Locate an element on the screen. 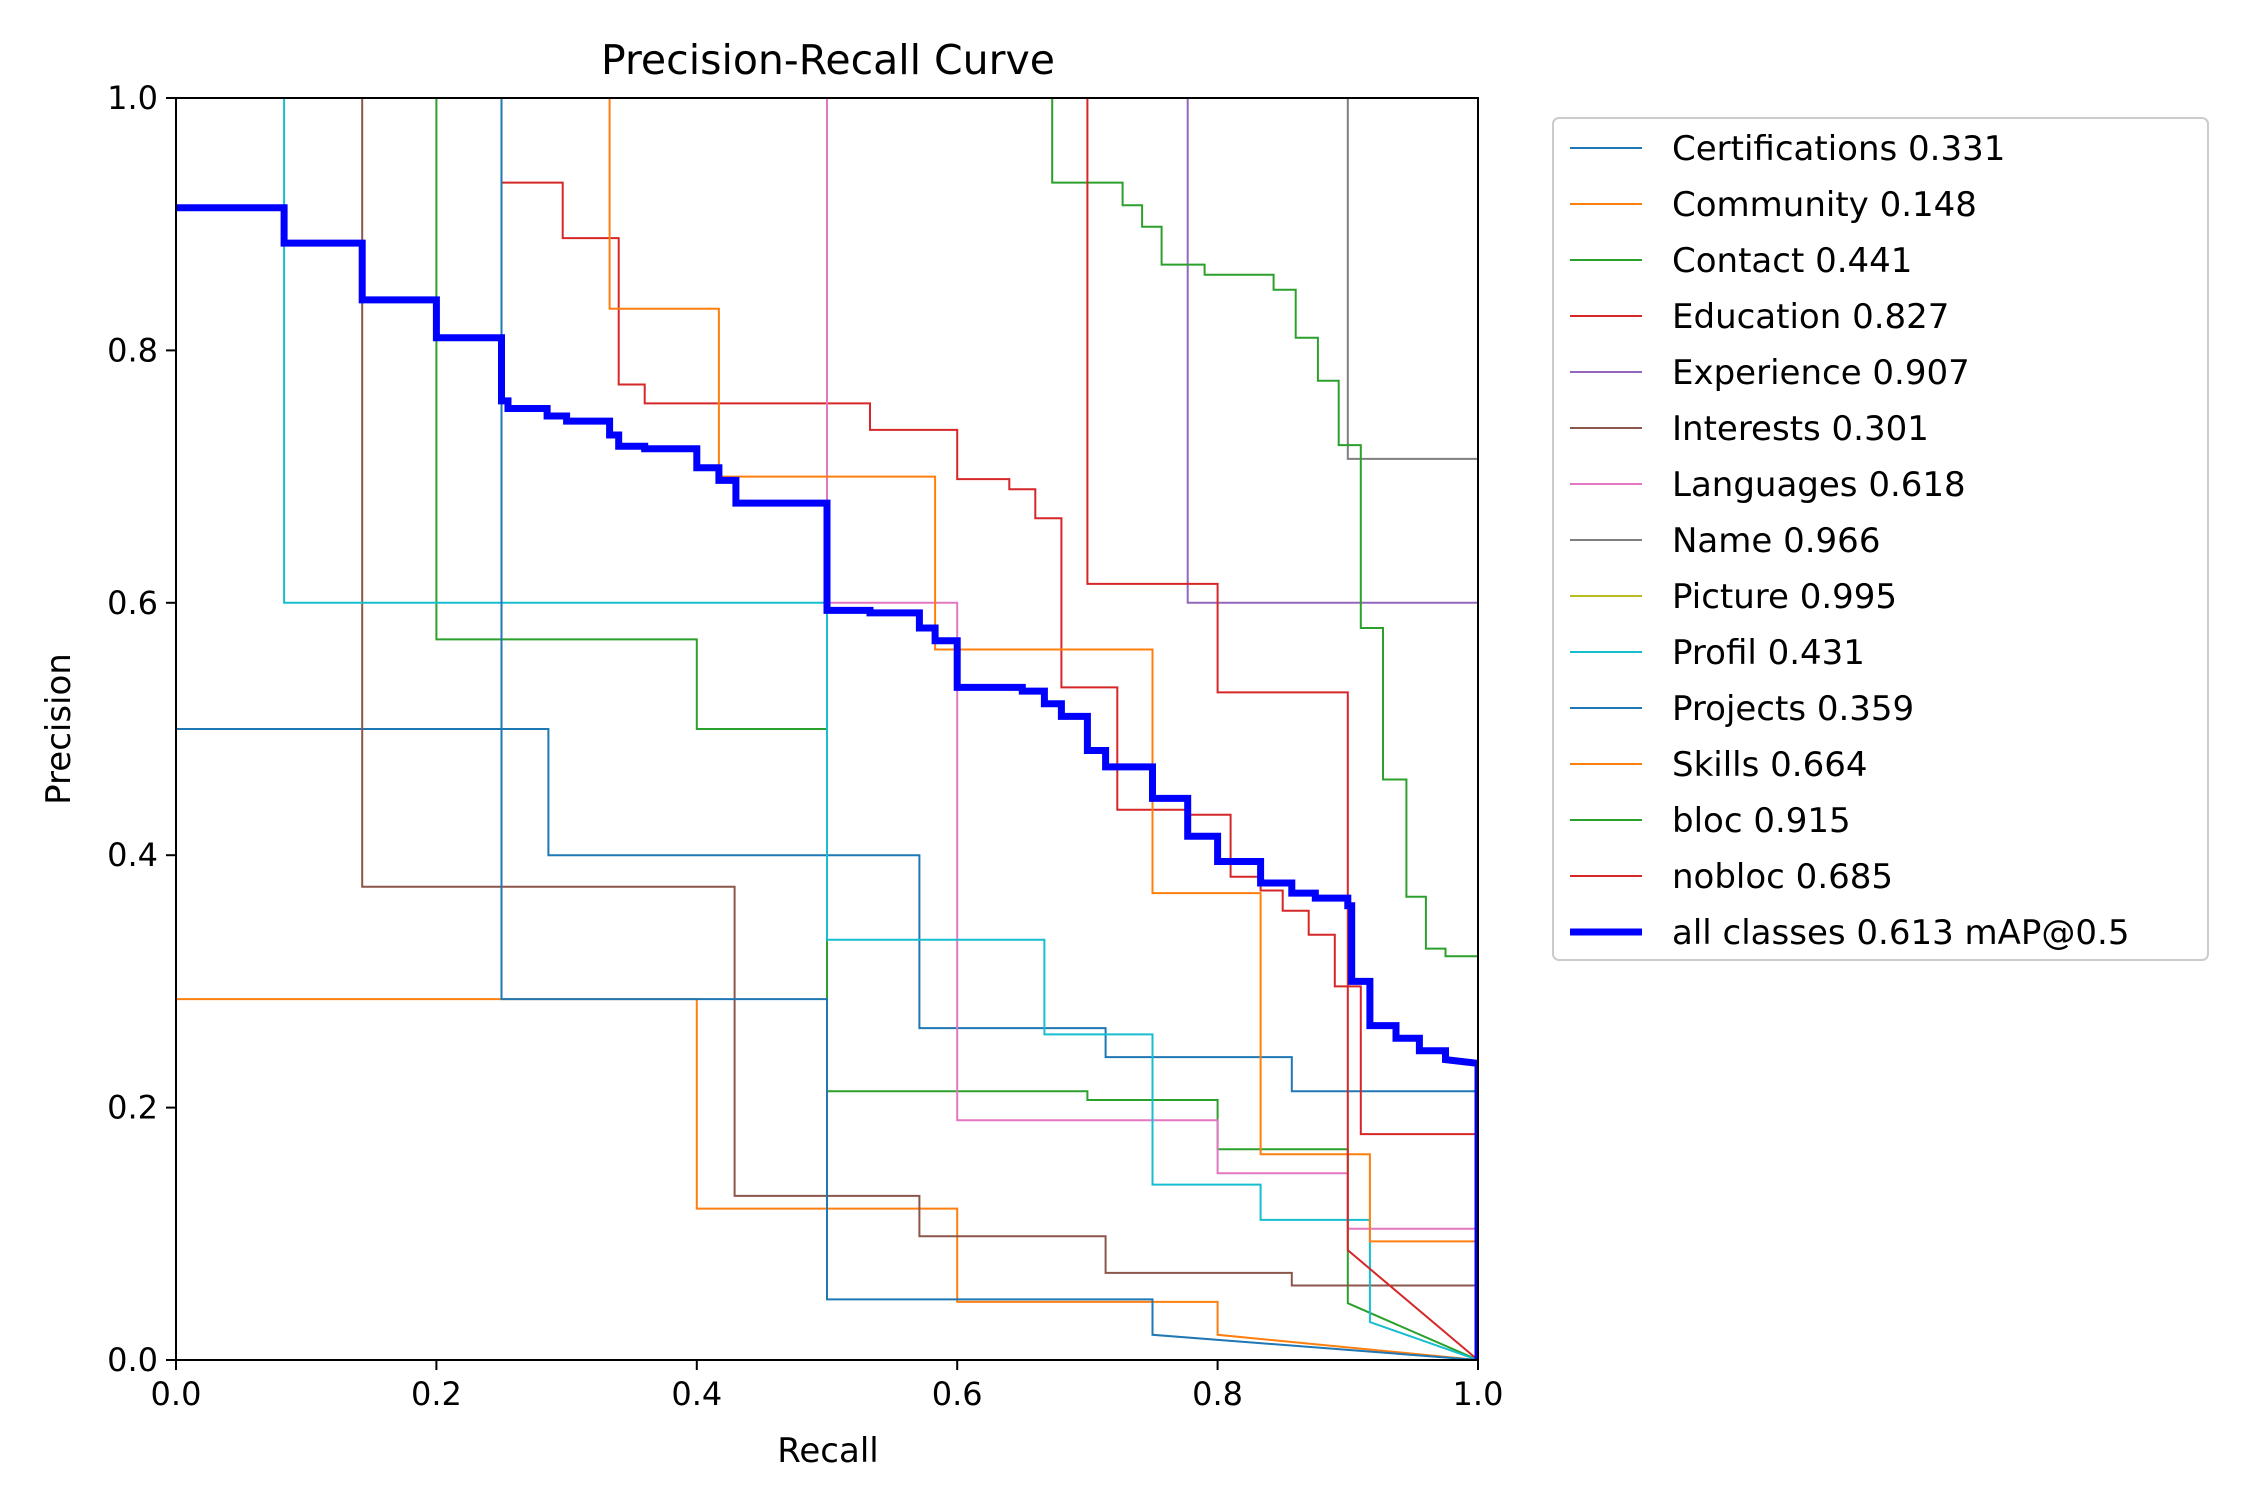 Image resolution: width=2250 pixels, height=1500 pixels. y-tick-label: 0.6 is located at coordinates (132, 603).